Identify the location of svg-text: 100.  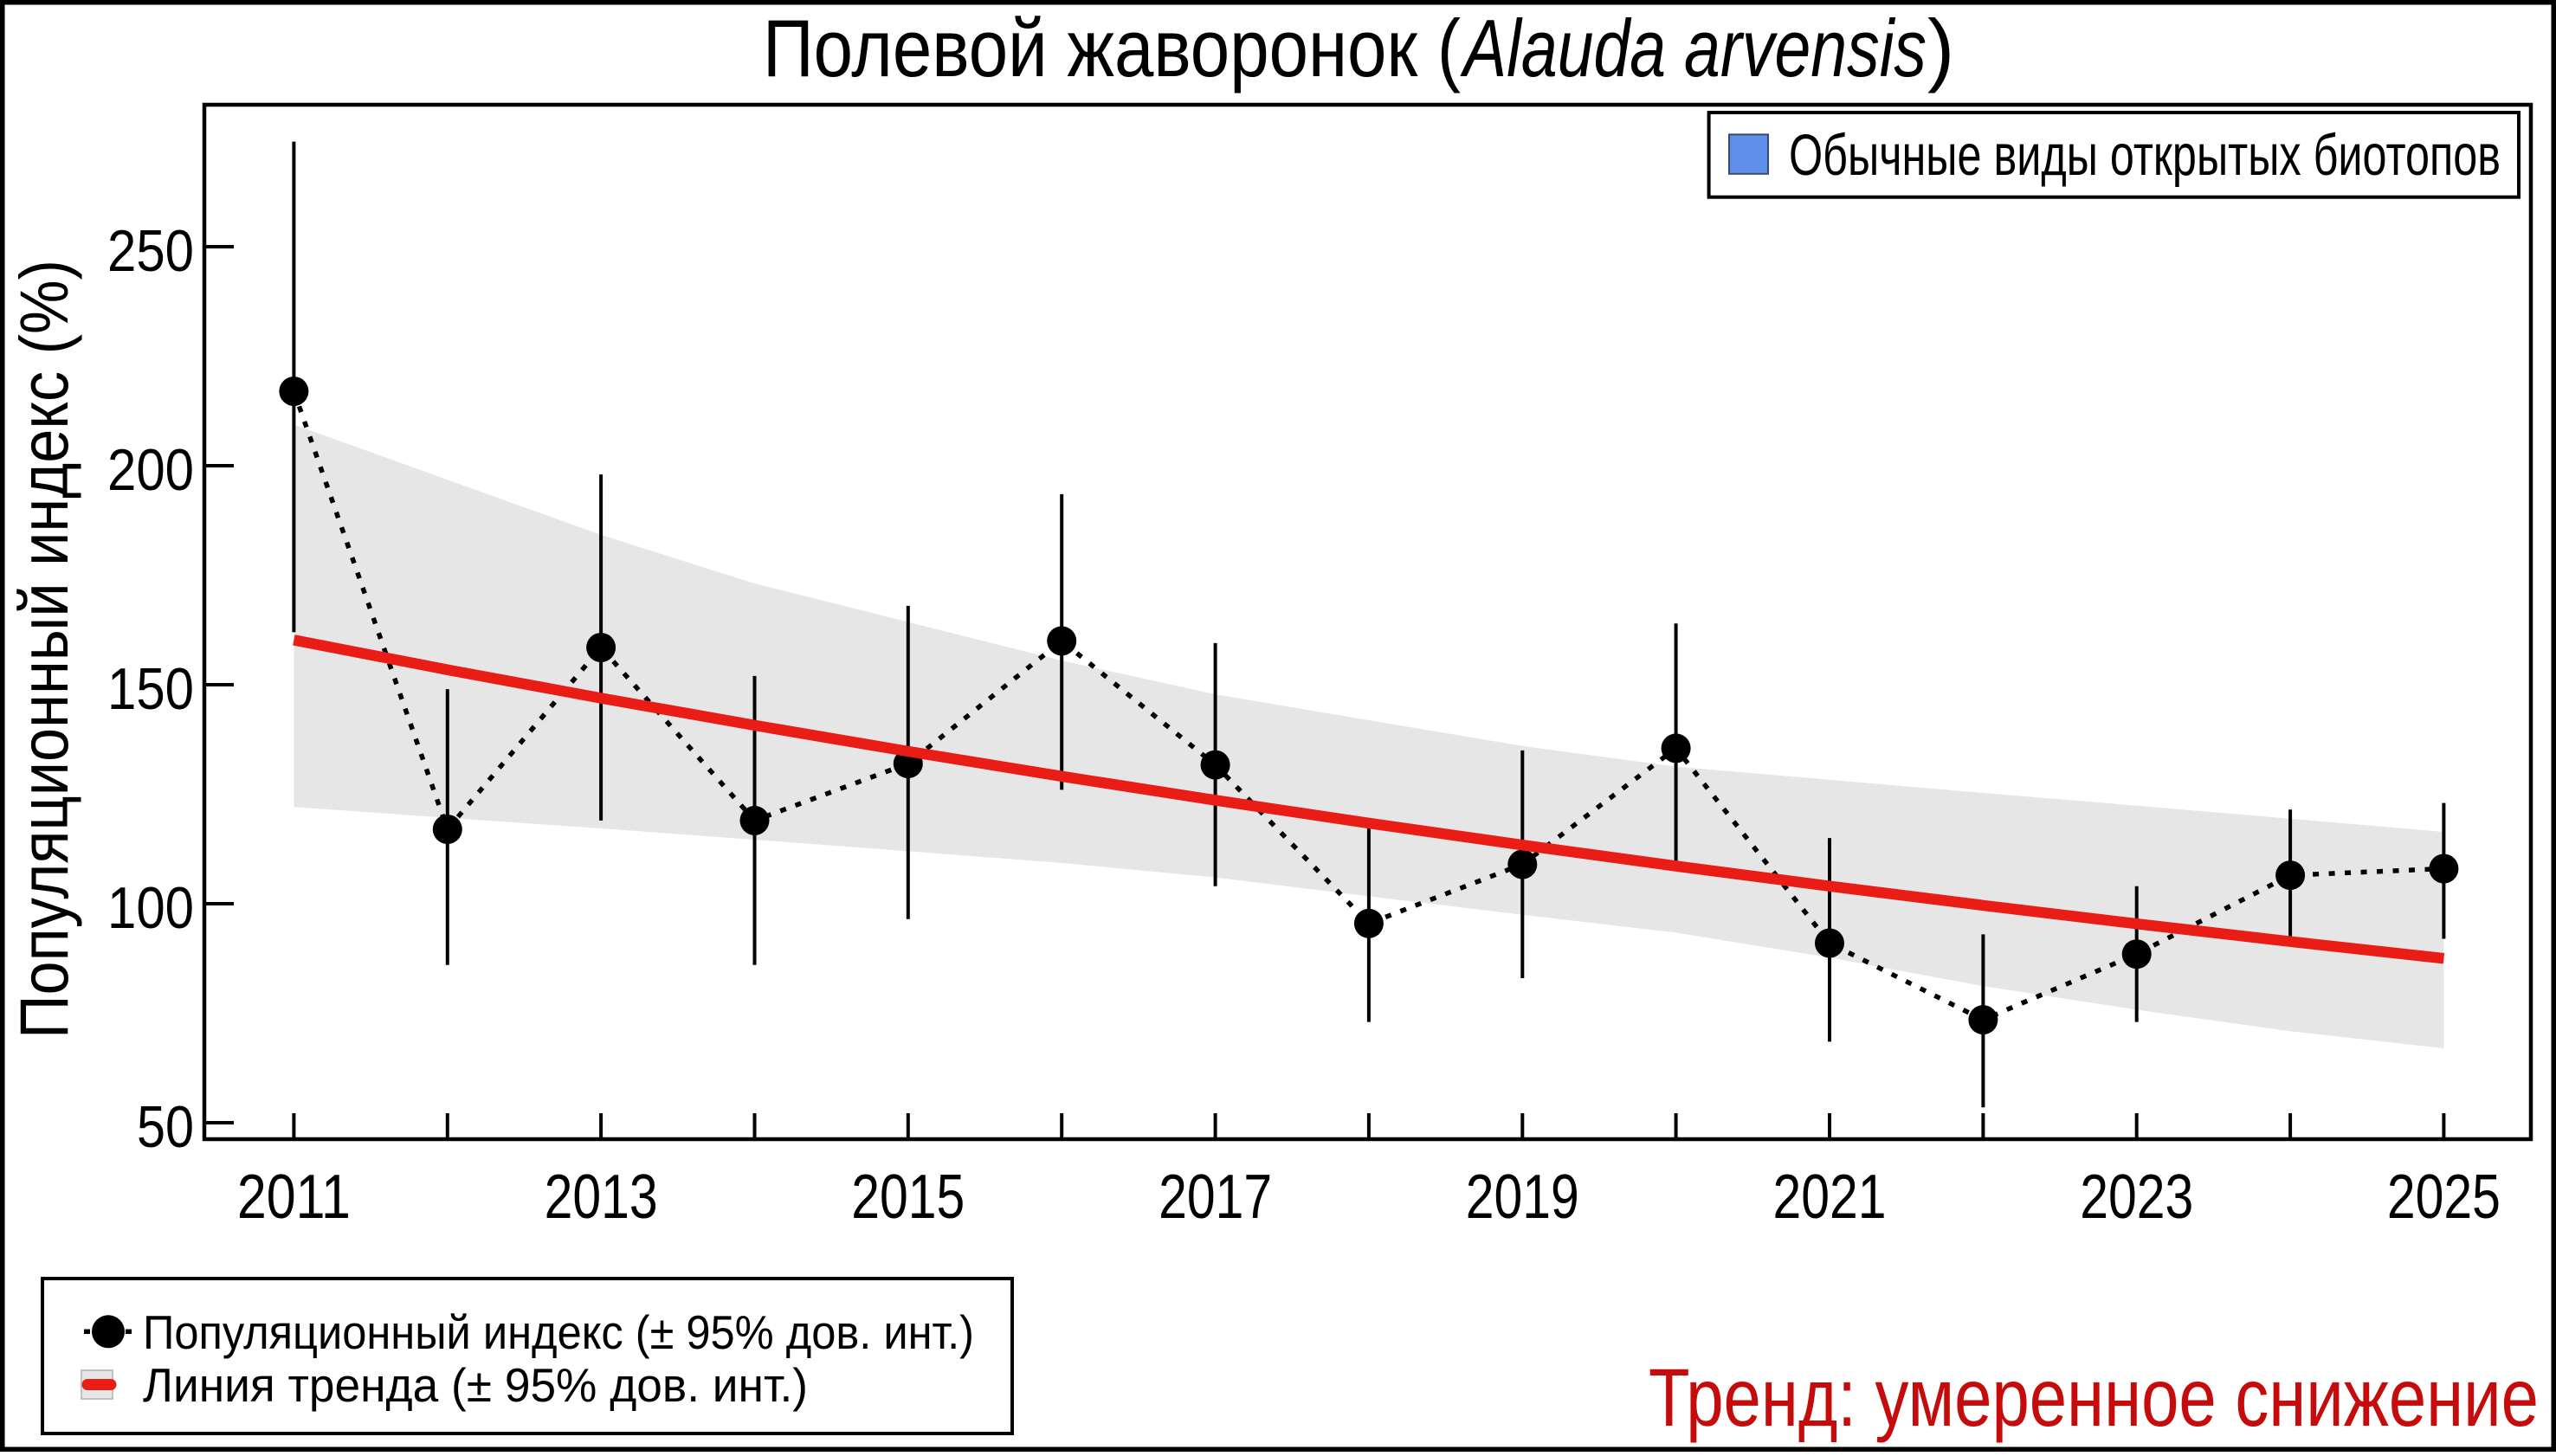
(150, 908).